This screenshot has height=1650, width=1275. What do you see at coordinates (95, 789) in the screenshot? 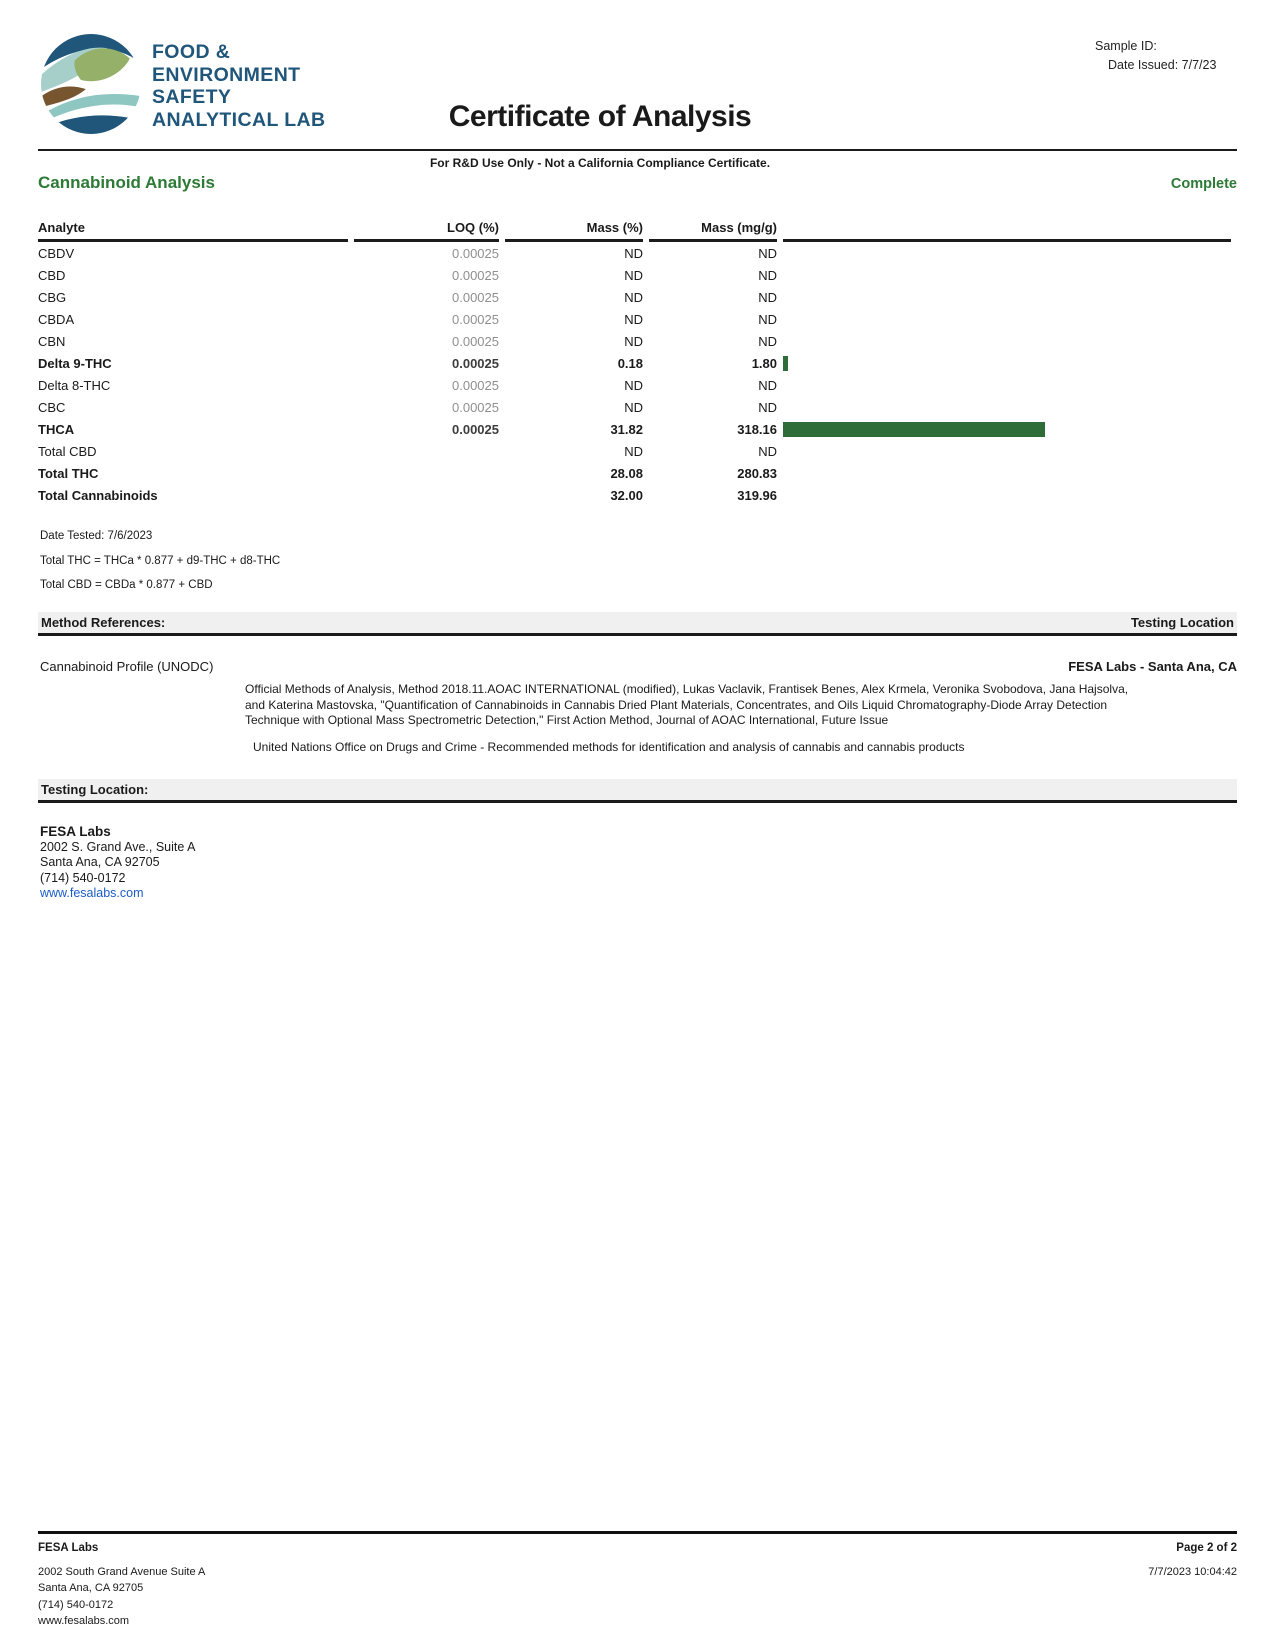
I see `testing-location-label: Testing Location:` at bounding box center [95, 789].